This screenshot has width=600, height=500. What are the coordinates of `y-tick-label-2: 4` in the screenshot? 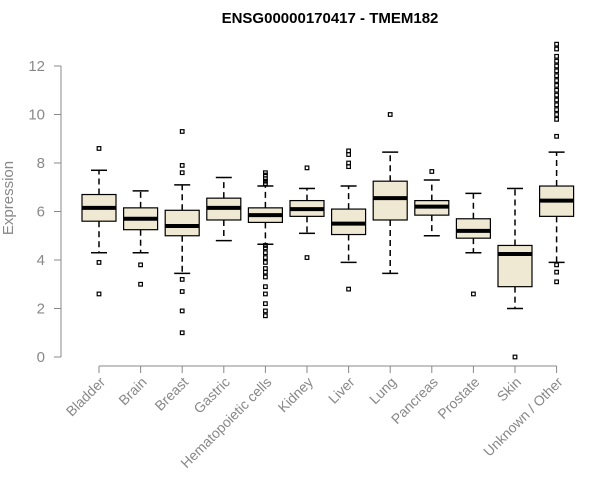 It's located at (41, 260).